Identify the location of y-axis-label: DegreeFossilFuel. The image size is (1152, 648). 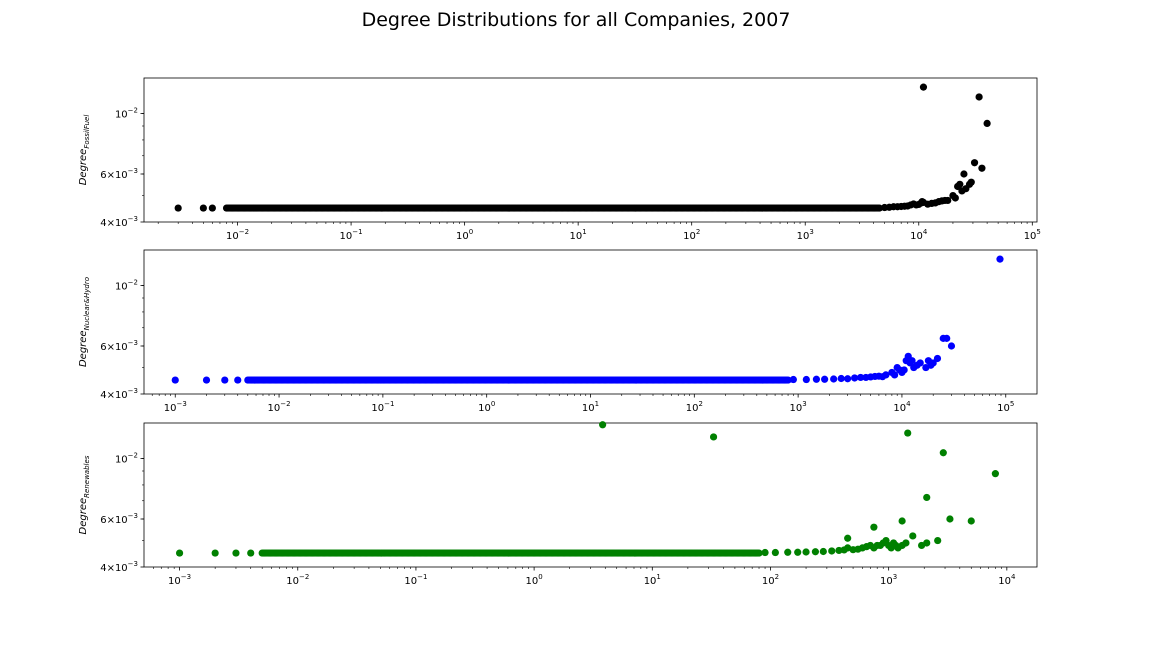
(84, 150).